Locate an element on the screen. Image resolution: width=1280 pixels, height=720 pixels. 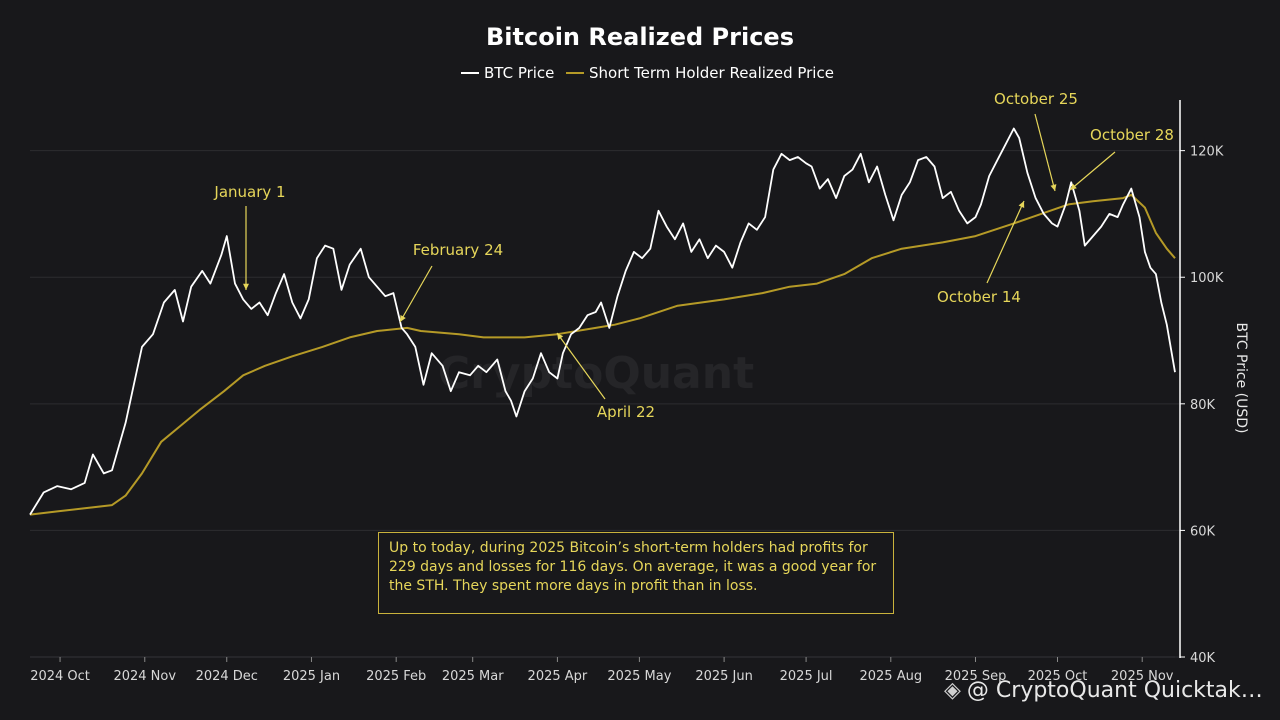
x-tick-label-12: 2025 Oct is located at coordinates (1058, 676).